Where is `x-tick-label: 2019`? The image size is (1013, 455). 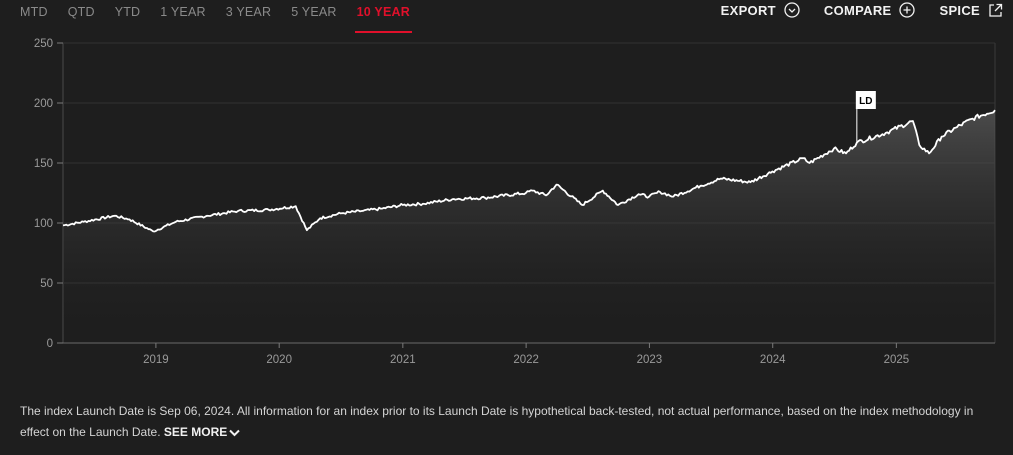
x-tick-label: 2019 is located at coordinates (156, 360).